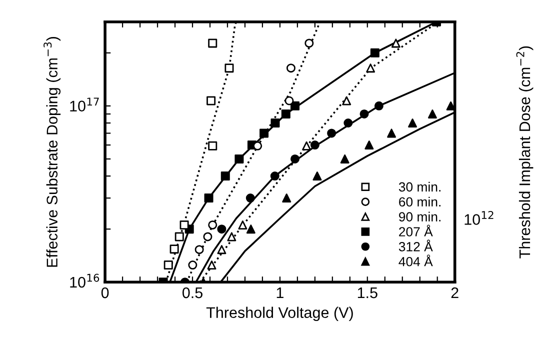  I want to click on legend-label: 404 Å, so click(415, 260).